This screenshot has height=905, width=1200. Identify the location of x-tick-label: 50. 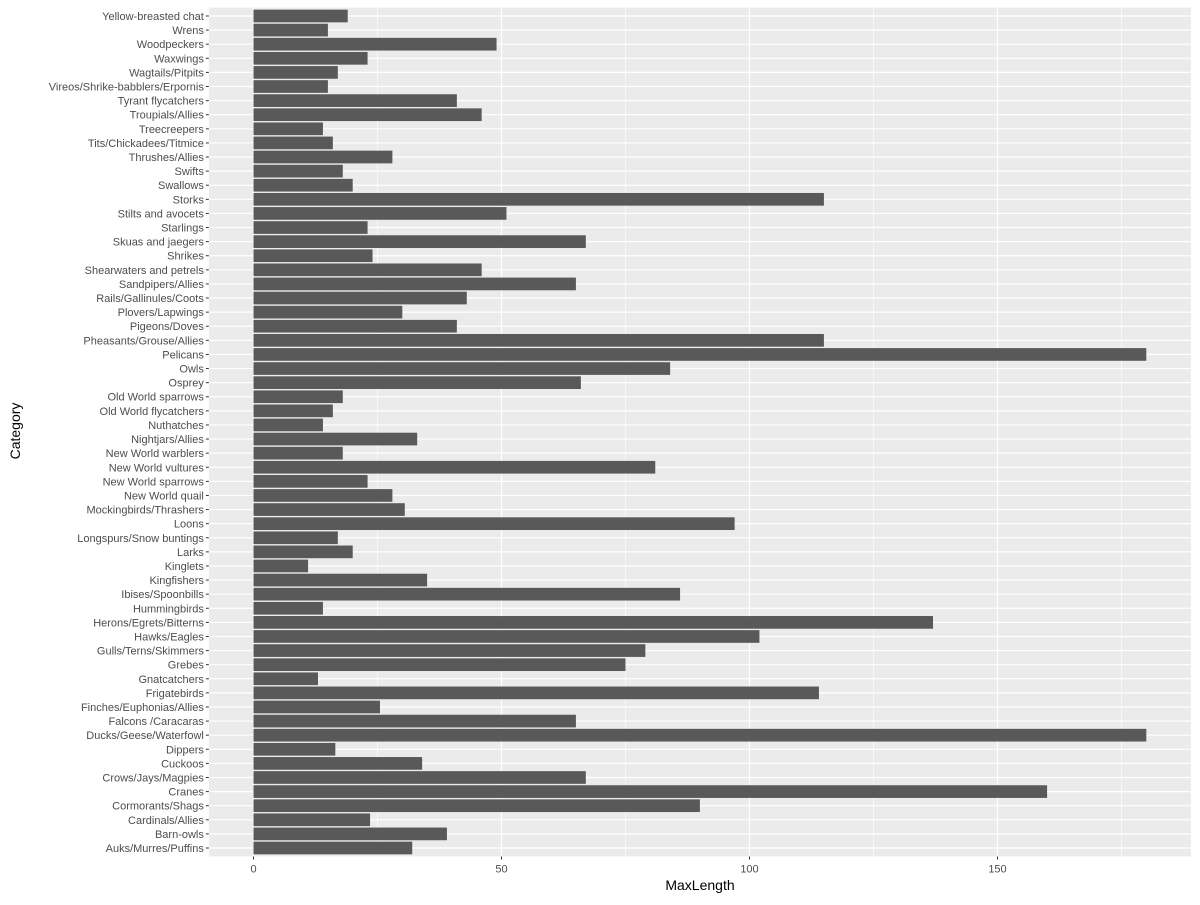
(501, 869).